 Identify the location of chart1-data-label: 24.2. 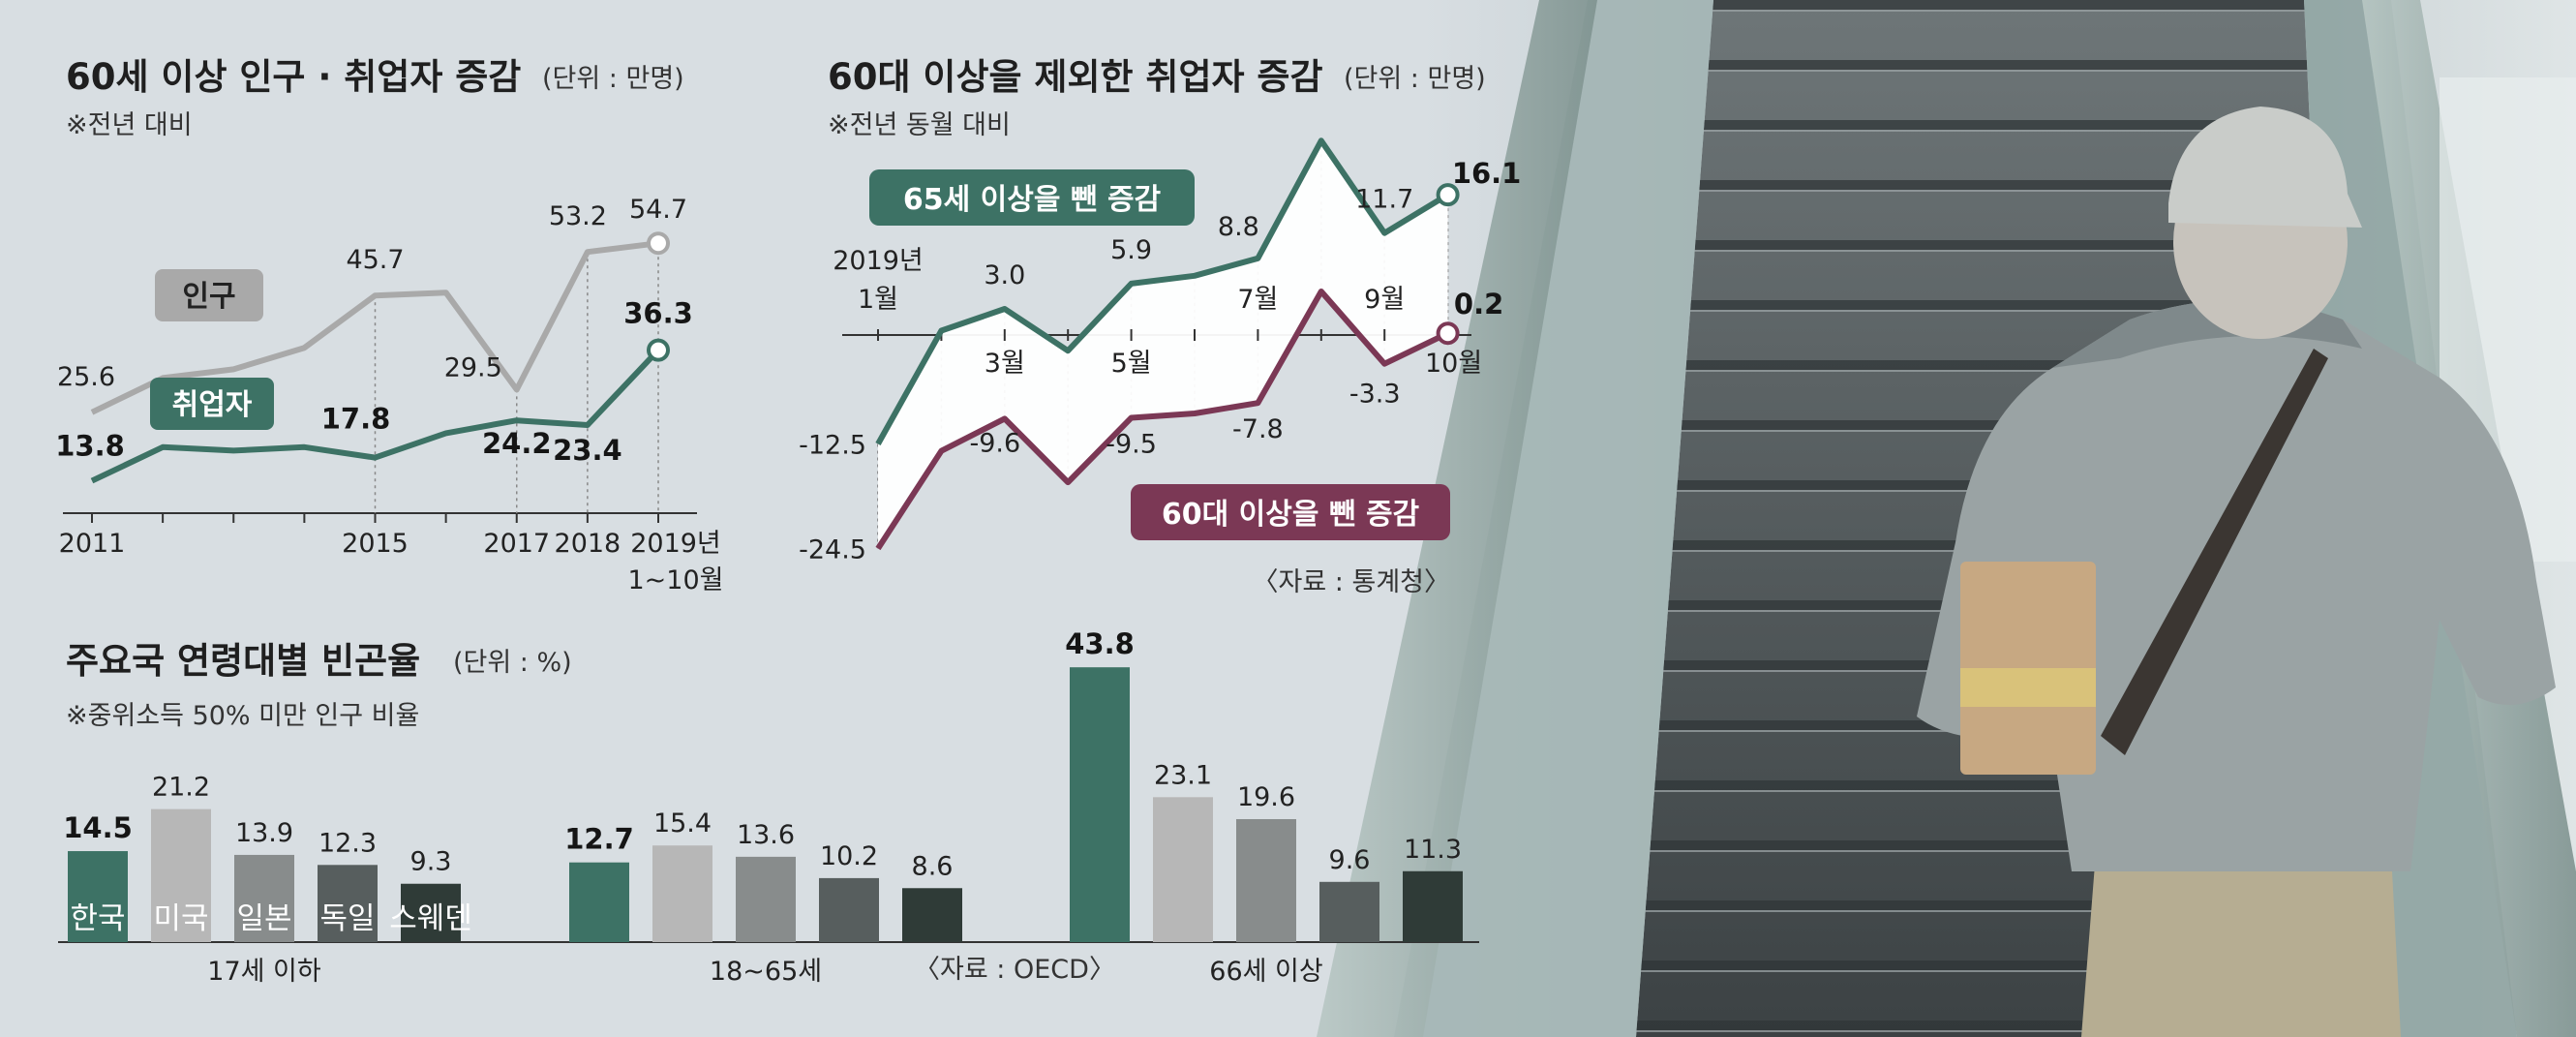
(517, 443).